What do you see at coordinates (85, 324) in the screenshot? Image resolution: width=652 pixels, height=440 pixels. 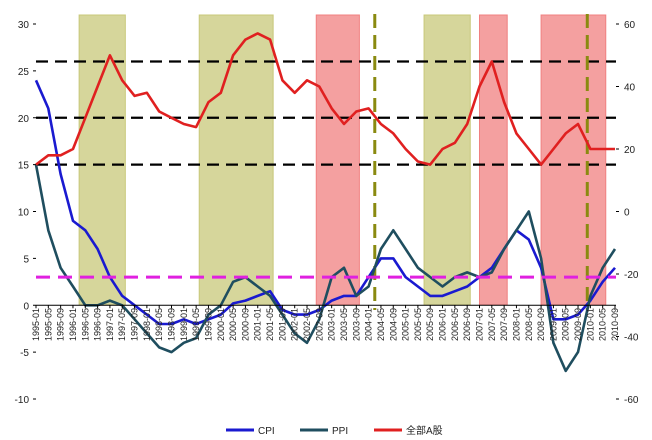 I see `x-tick-label-5: 1996-05` at bounding box center [85, 324].